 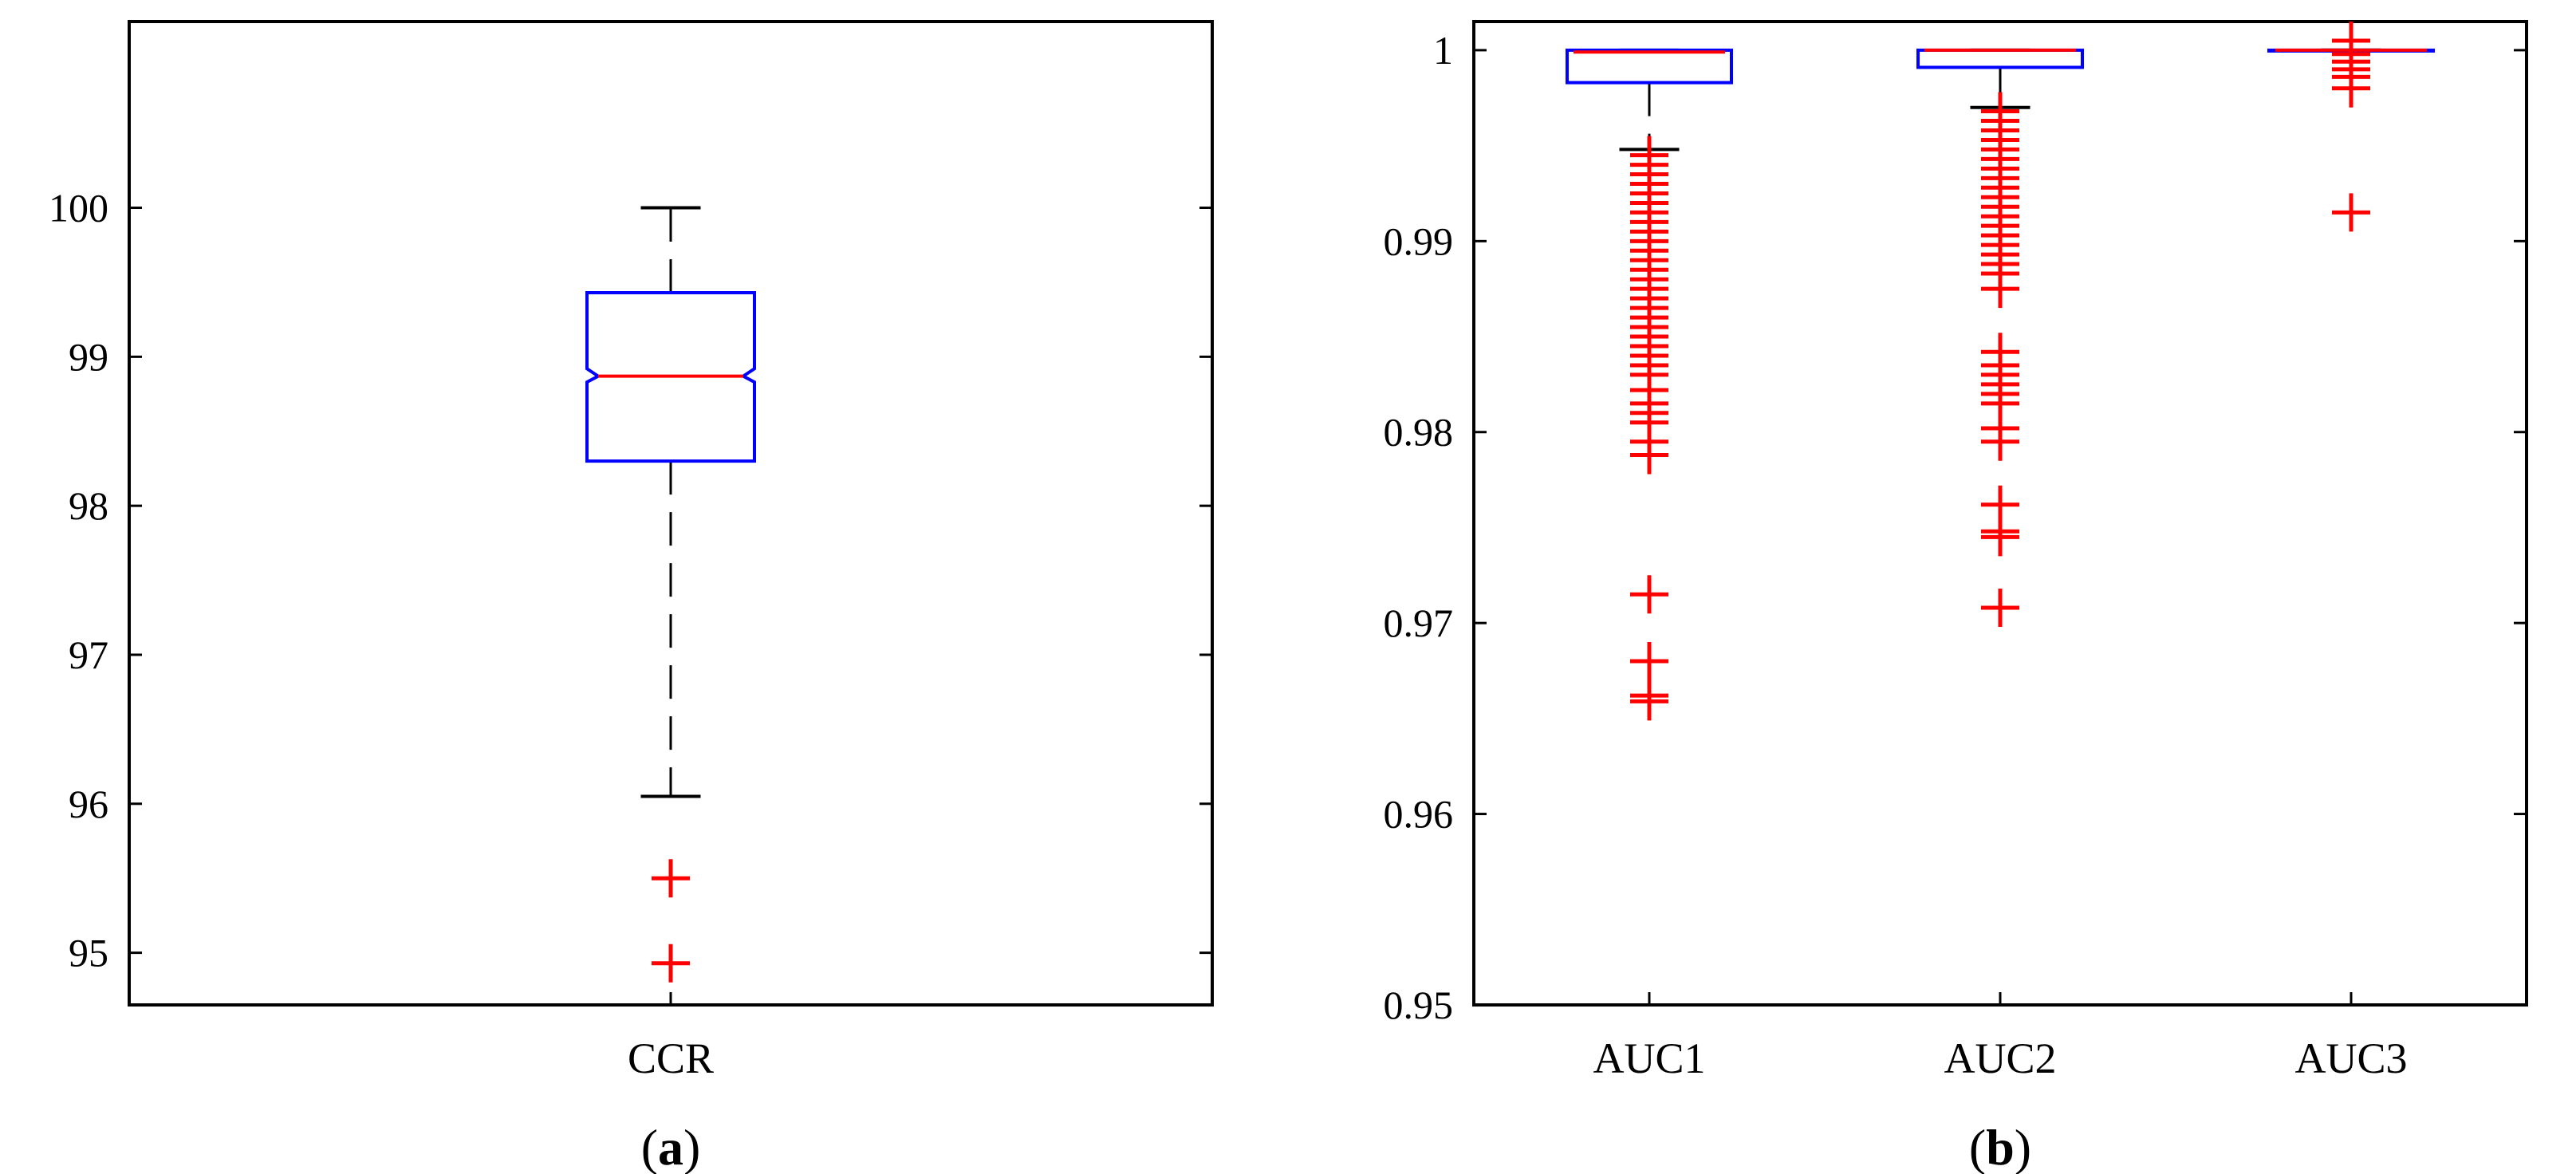 What do you see at coordinates (2350, 1058) in the screenshot?
I see `category-label: AUC3` at bounding box center [2350, 1058].